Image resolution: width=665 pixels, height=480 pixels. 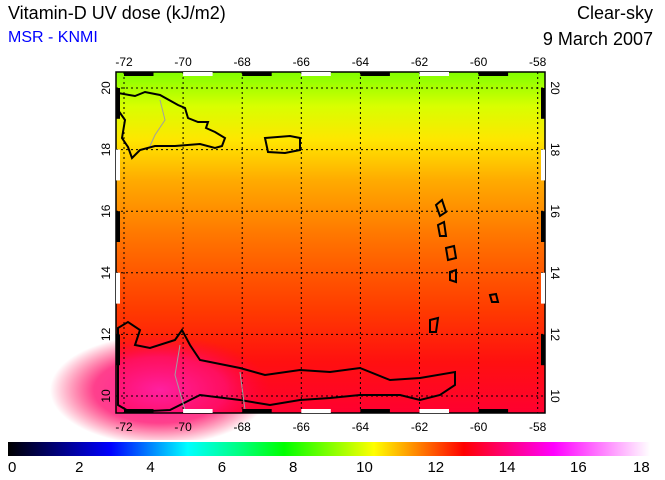 I want to click on colorbar-label: 18, so click(x=641, y=467).